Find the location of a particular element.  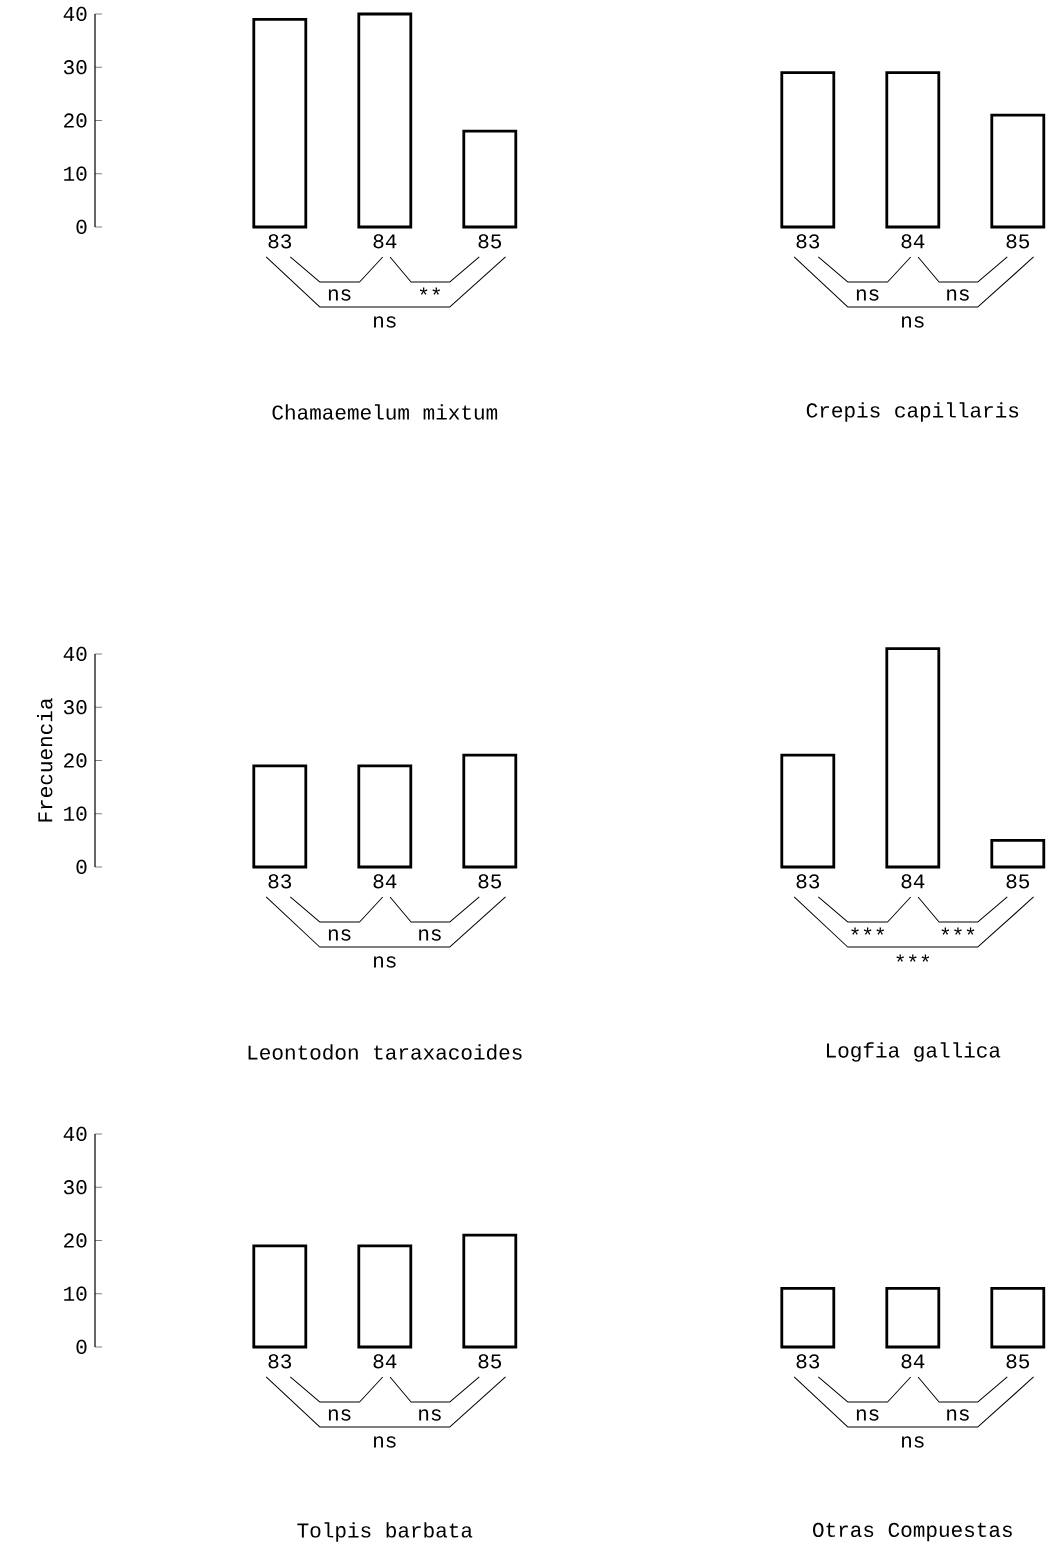

text: Chamaemelum mixtum is located at coordinates (385, 412).